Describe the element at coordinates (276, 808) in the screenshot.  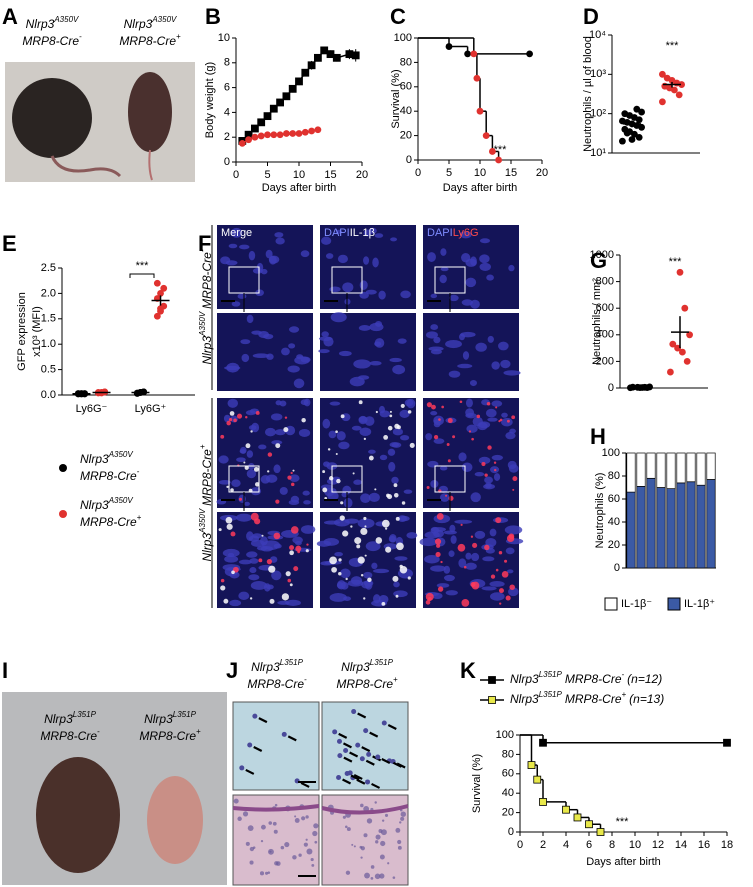
I see `epidermis` at that location.